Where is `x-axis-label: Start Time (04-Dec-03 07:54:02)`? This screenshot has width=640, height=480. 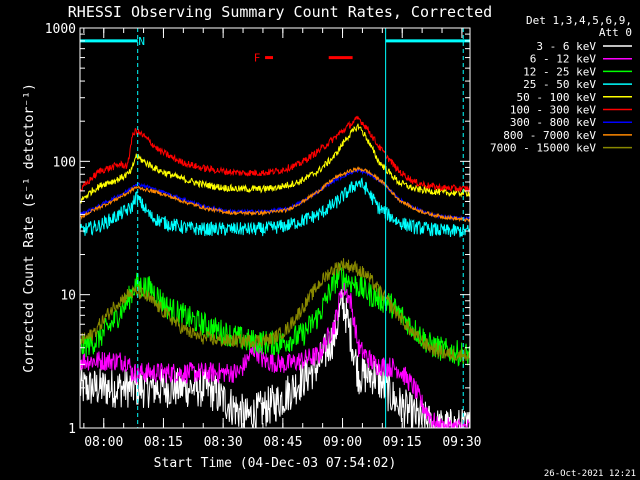
x-axis-label: Start Time (04-Dec-03 07:54:02) is located at coordinates (275, 463).